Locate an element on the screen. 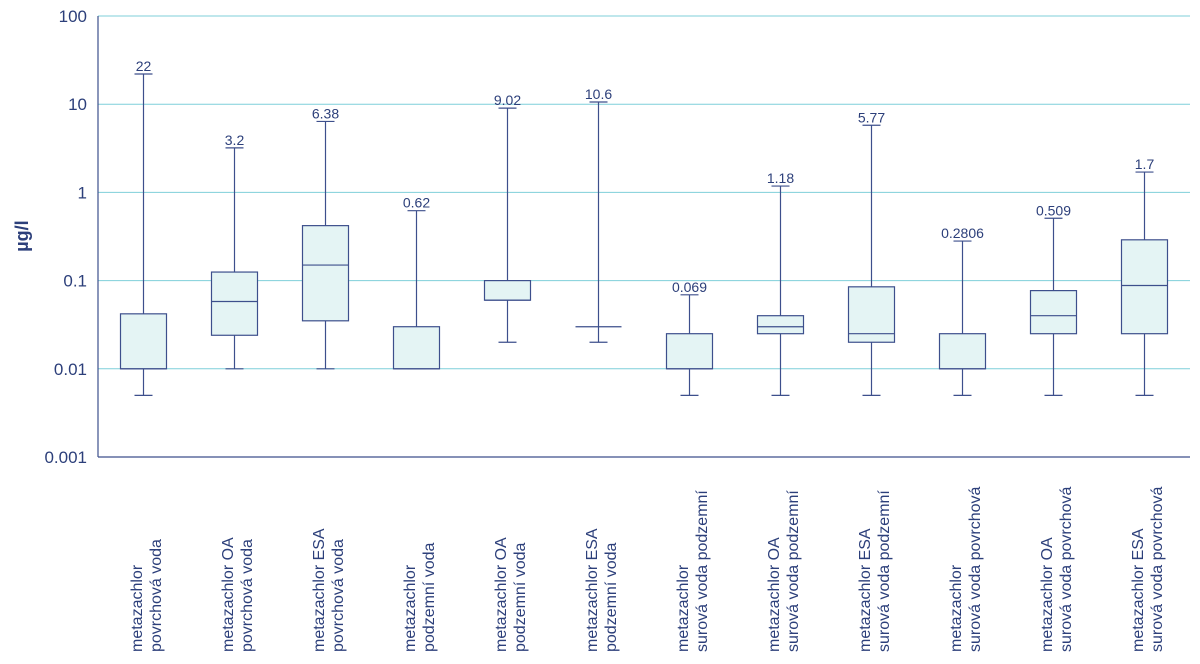 The width and height of the screenshot is (1200, 664). y-tick-label: 0.001 is located at coordinates (65, 457).